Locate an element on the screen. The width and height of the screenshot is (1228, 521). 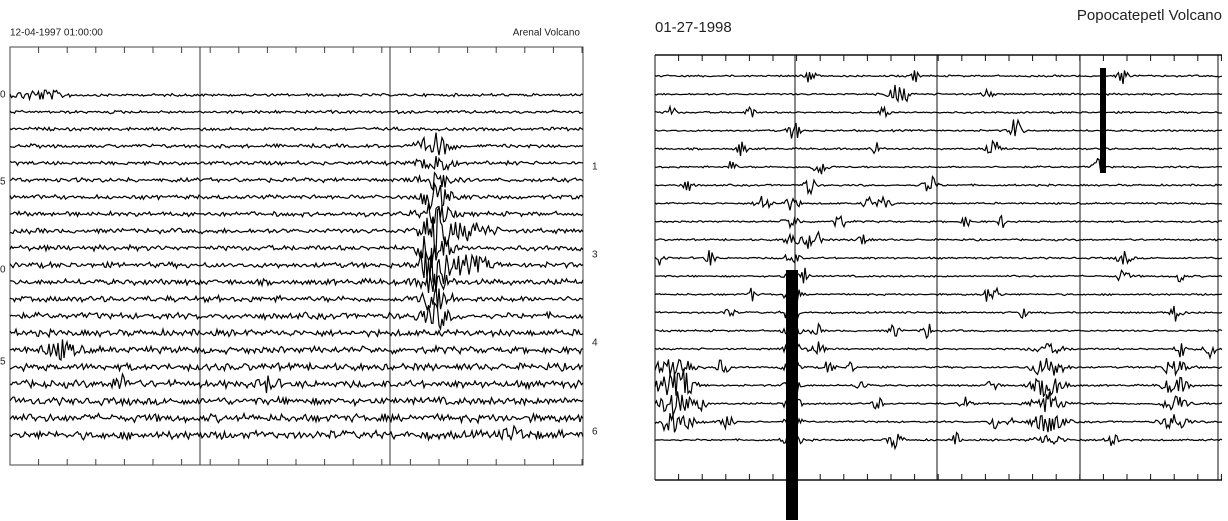
right-label: 3 is located at coordinates (595, 255).